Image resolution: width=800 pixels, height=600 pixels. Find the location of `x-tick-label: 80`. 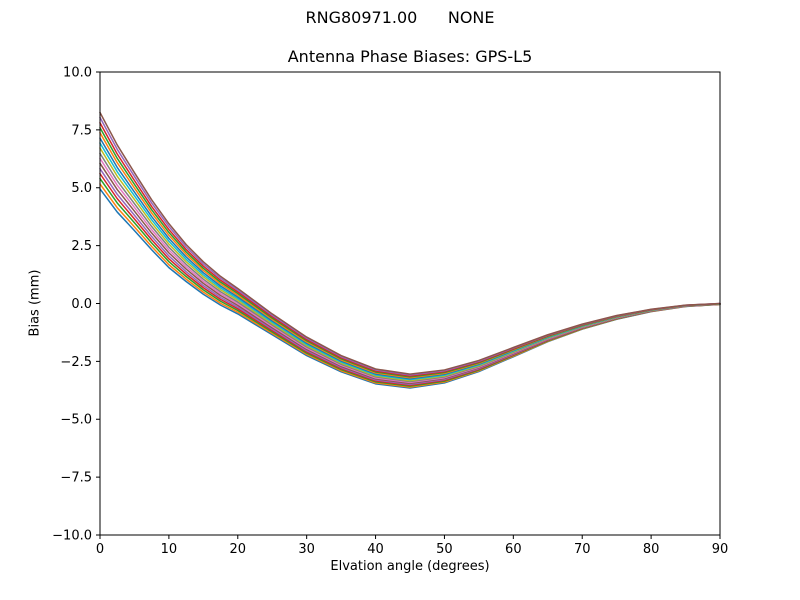

x-tick-label: 80 is located at coordinates (651, 549).